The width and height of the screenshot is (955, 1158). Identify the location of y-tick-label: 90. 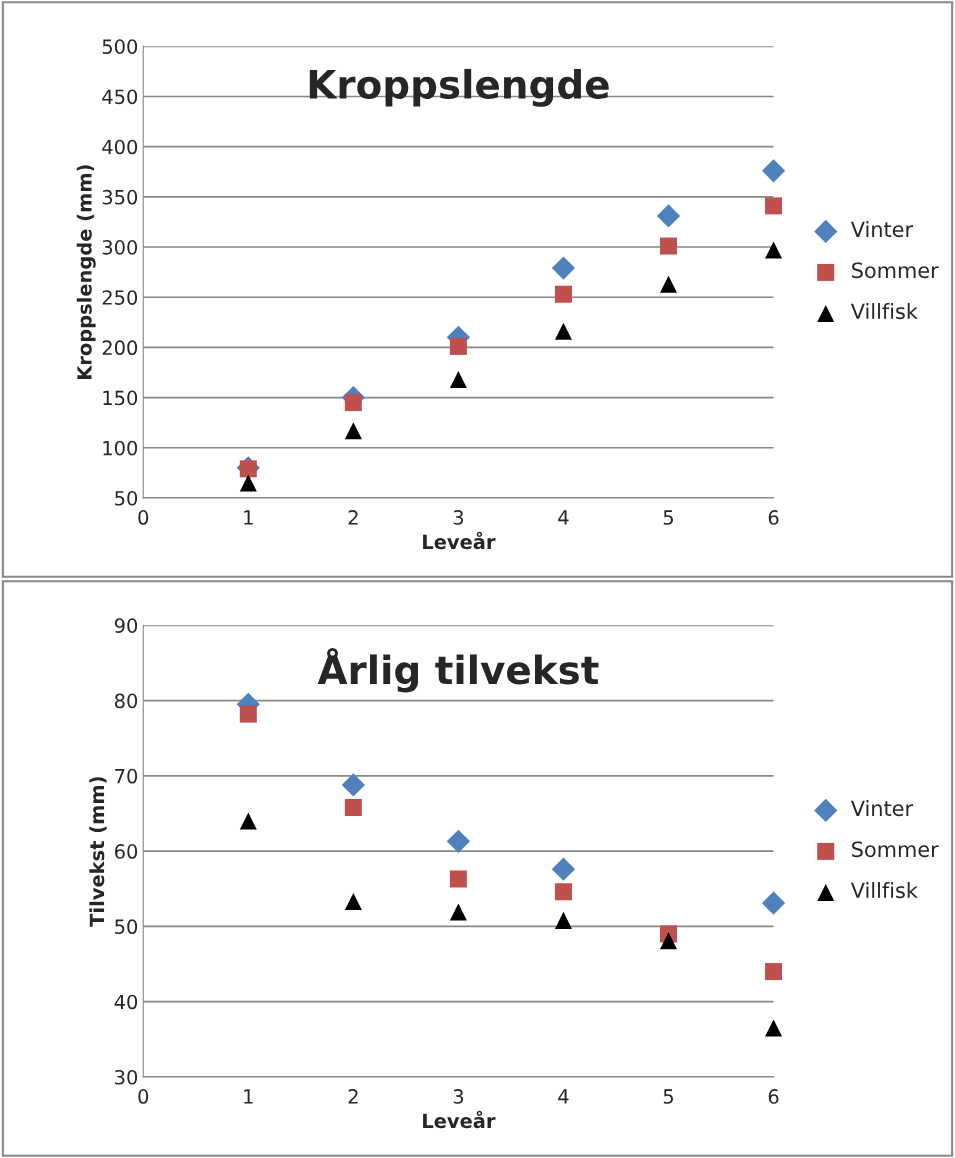
(126, 625).